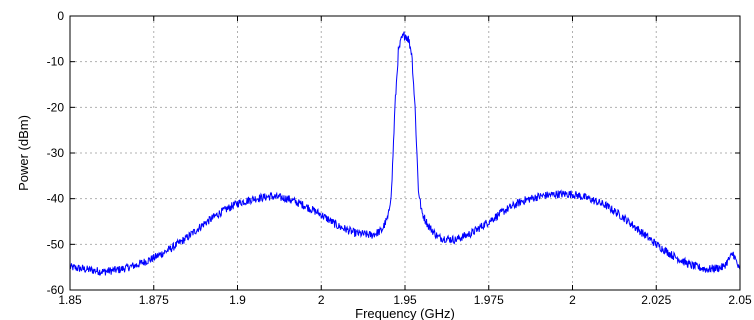 This screenshot has width=754, height=320. Describe the element at coordinates (56, 290) in the screenshot. I see `y-tick-label: -60` at that location.